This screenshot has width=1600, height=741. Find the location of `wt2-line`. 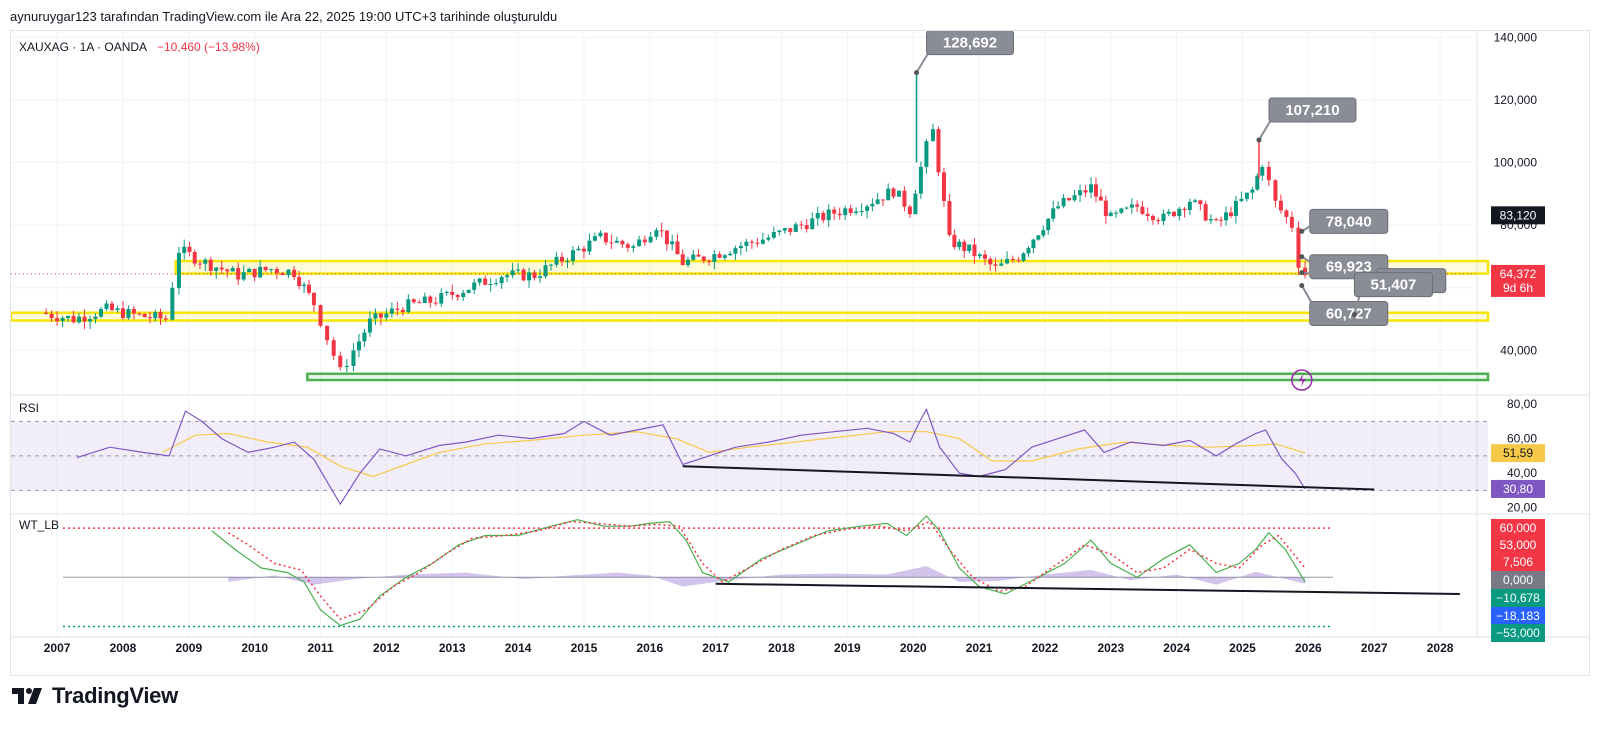

wt2-line is located at coordinates (766, 570).